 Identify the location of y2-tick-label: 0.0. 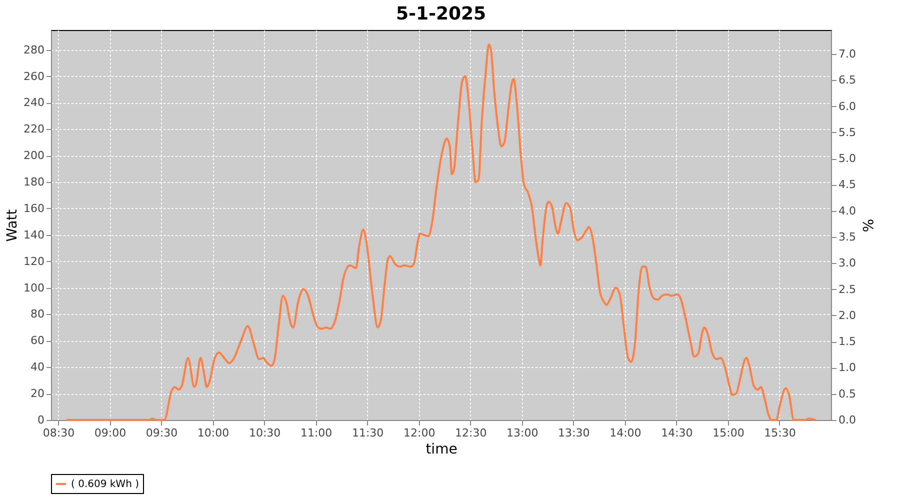
(847, 420).